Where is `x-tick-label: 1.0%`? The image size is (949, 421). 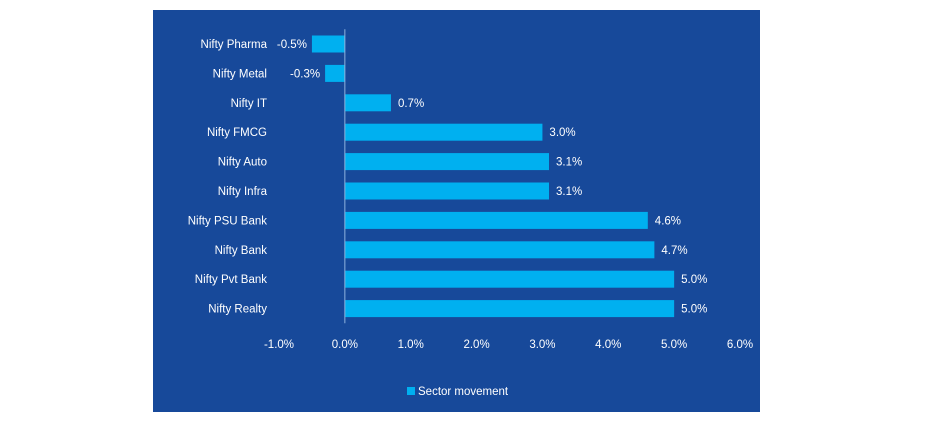
x-tick-label: 1.0% is located at coordinates (411, 345).